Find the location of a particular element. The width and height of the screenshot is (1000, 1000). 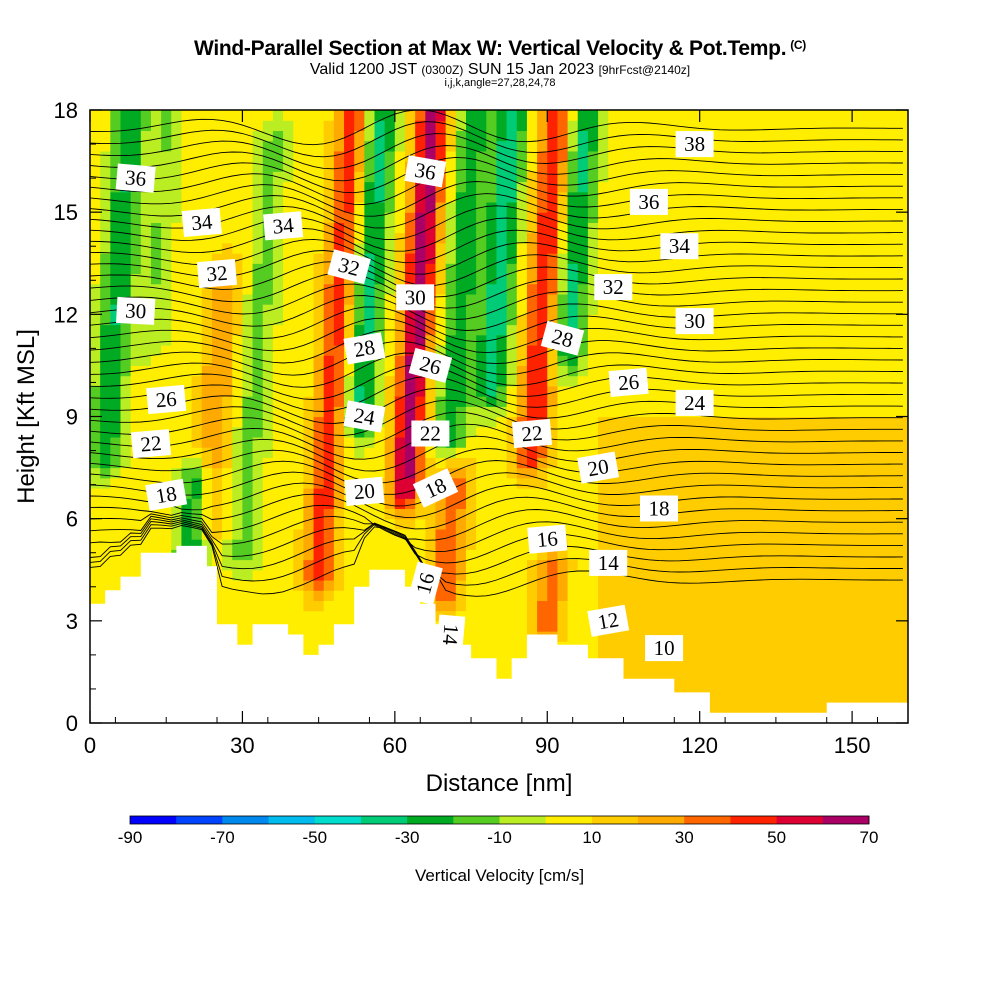

theta-contour is located at coordinates (496, 489).